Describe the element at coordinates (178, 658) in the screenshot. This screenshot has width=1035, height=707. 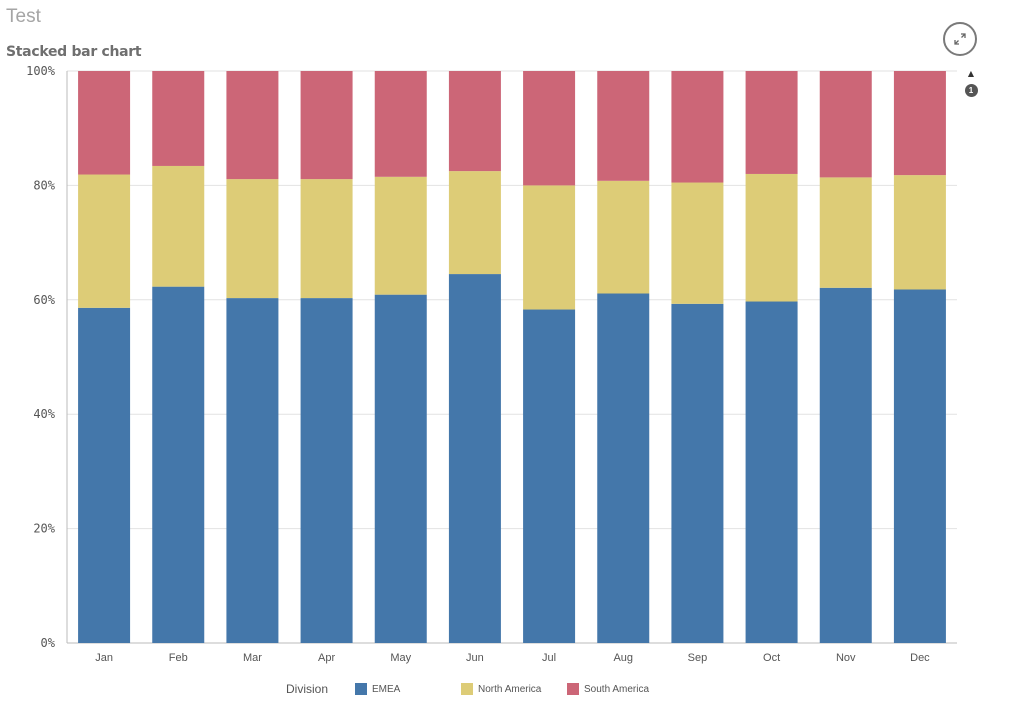
I see `x-tick-label: Feb` at that location.